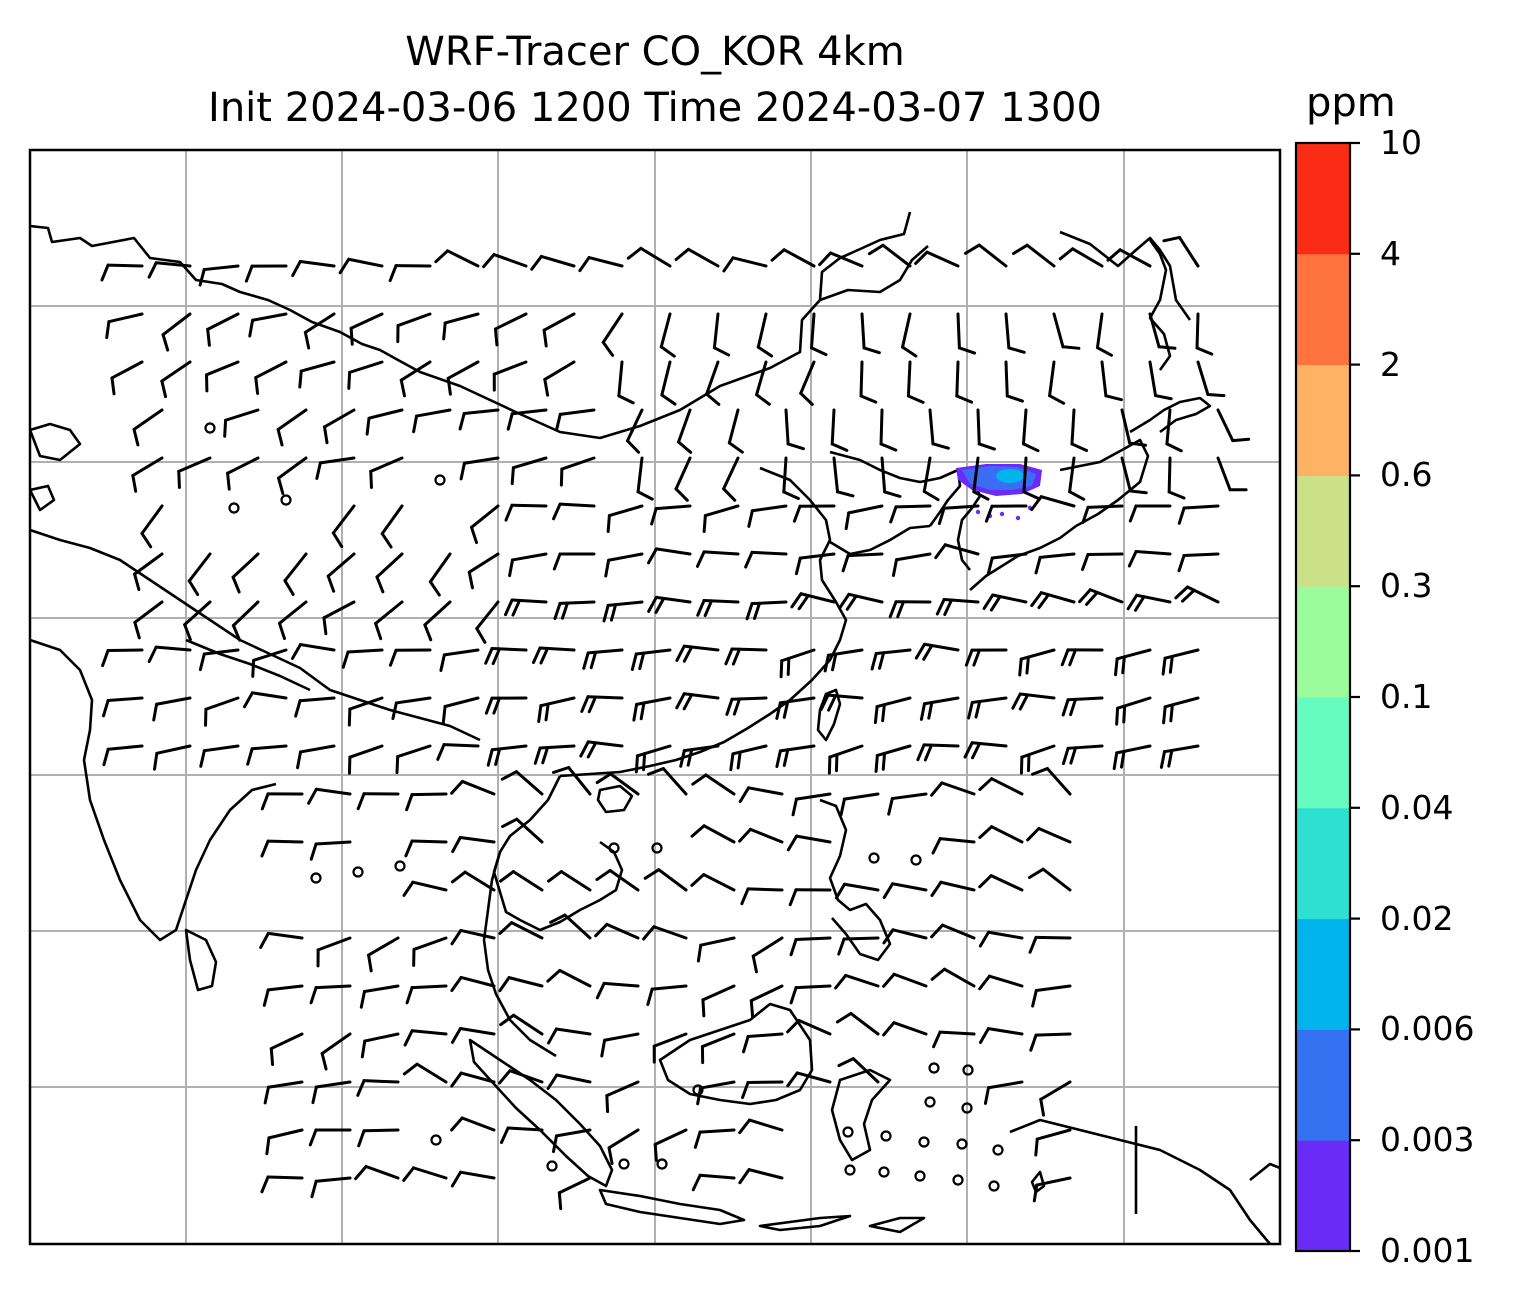 Image resolution: width=1528 pixels, height=1306 pixels. Describe the element at coordinates (1417, 918) in the screenshot. I see `colorbar-tick-label: 0.02` at that location.